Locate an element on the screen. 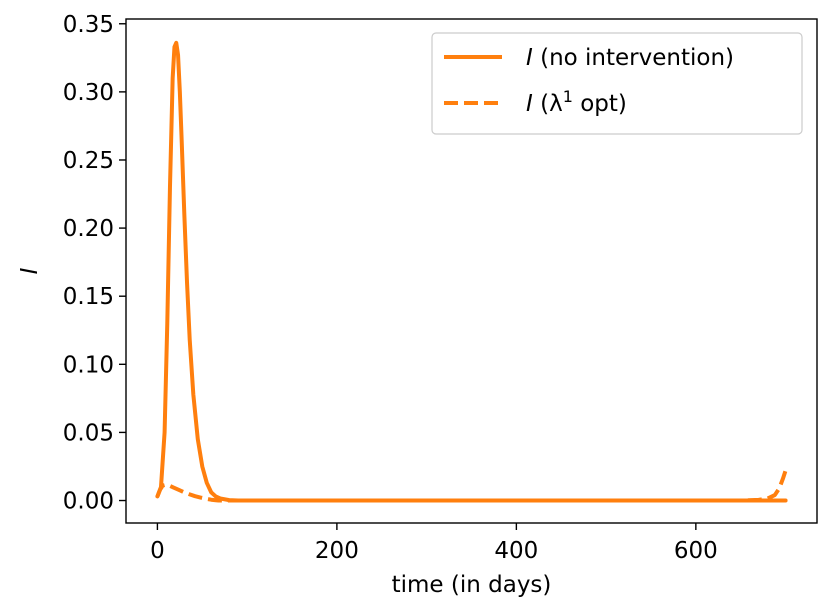 This screenshot has width=830, height=613. legend-label-1: I (no intervention) is located at coordinates (630, 58).